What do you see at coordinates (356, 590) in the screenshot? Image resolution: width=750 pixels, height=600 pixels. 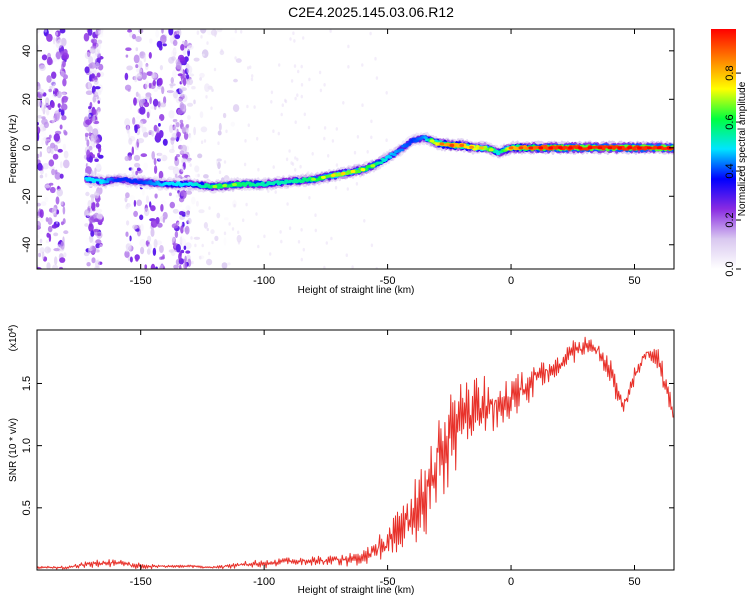 I see `snr-x-axis-label: Height of straight line (km)` at bounding box center [356, 590].